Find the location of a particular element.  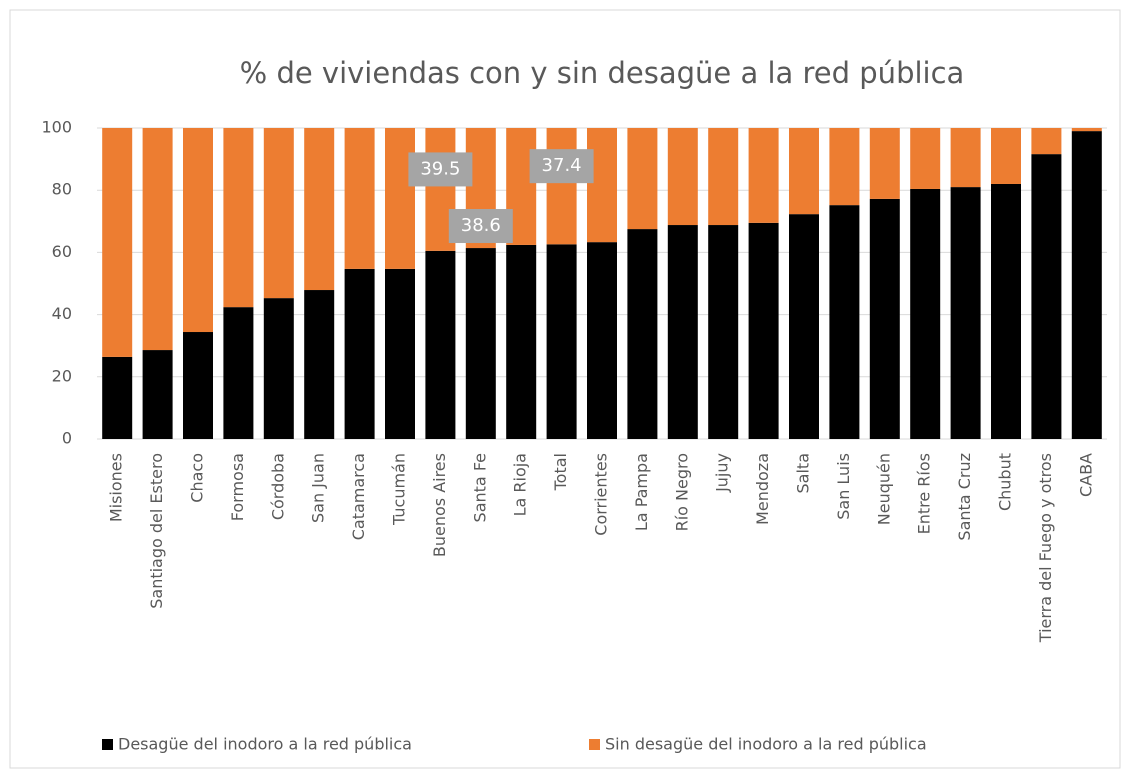

x-tick-label: Córdoba is located at coordinates (277, 486).